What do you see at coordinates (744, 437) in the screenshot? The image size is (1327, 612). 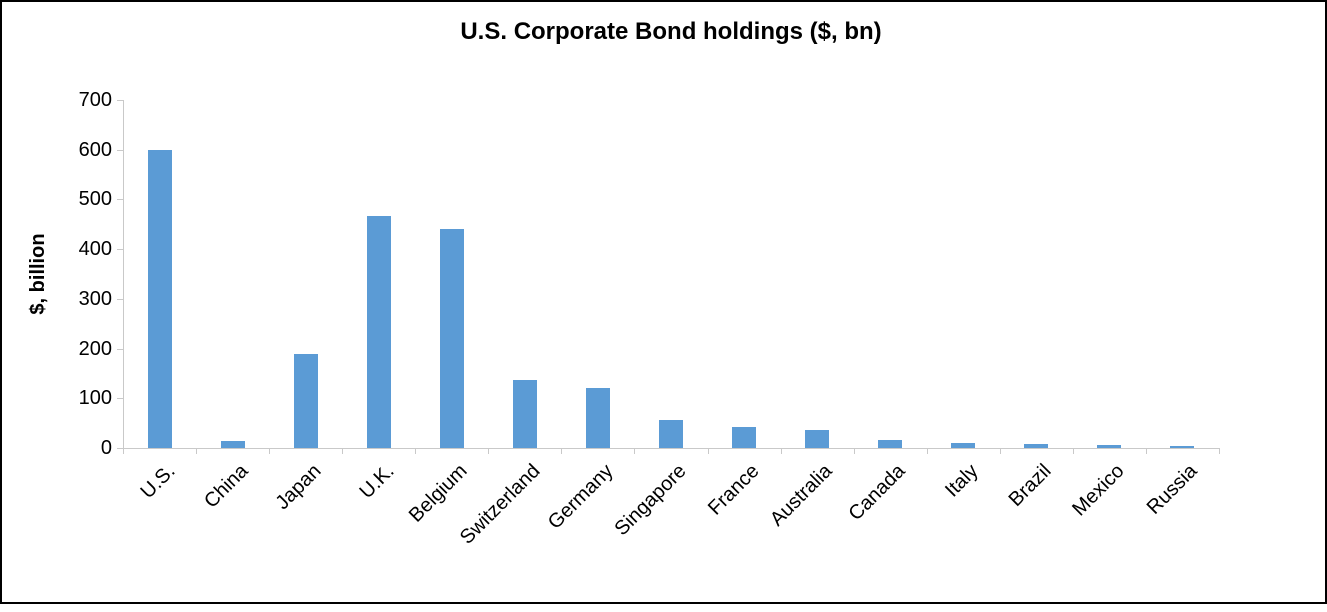 I see `bar-france` at bounding box center [744, 437].